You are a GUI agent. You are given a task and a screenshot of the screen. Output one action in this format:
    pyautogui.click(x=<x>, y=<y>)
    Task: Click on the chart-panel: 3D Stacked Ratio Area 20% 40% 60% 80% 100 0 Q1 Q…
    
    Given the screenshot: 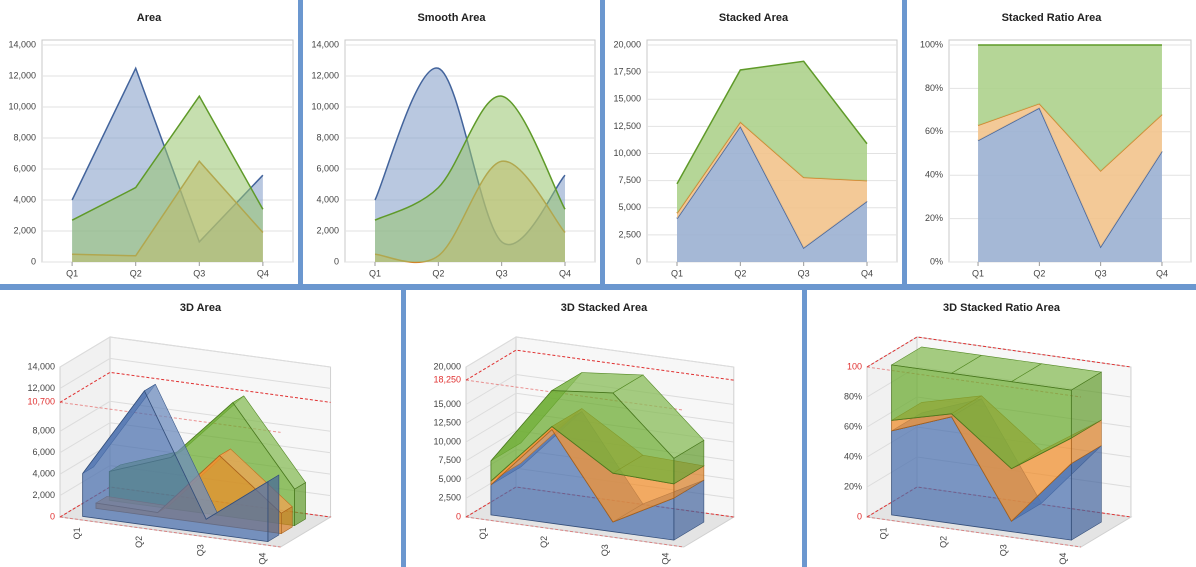 What is the action you would take?
    pyautogui.click(x=988, y=433)
    